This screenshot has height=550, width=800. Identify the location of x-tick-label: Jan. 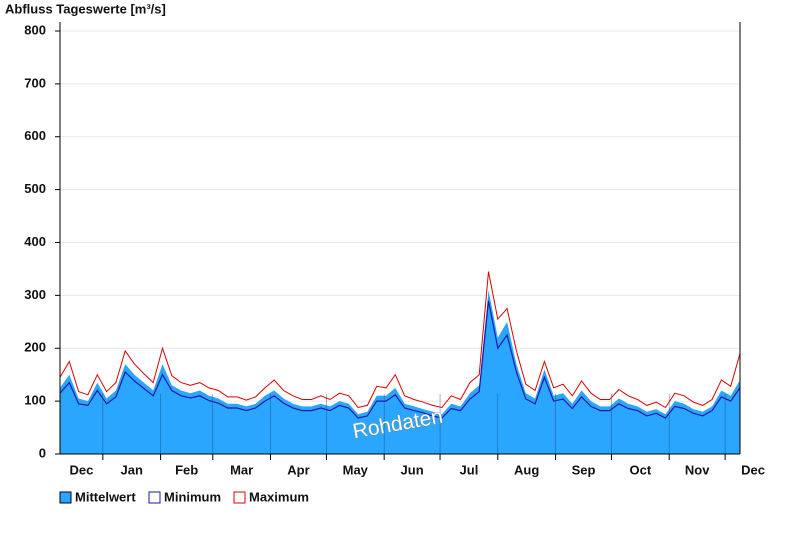
(132, 469).